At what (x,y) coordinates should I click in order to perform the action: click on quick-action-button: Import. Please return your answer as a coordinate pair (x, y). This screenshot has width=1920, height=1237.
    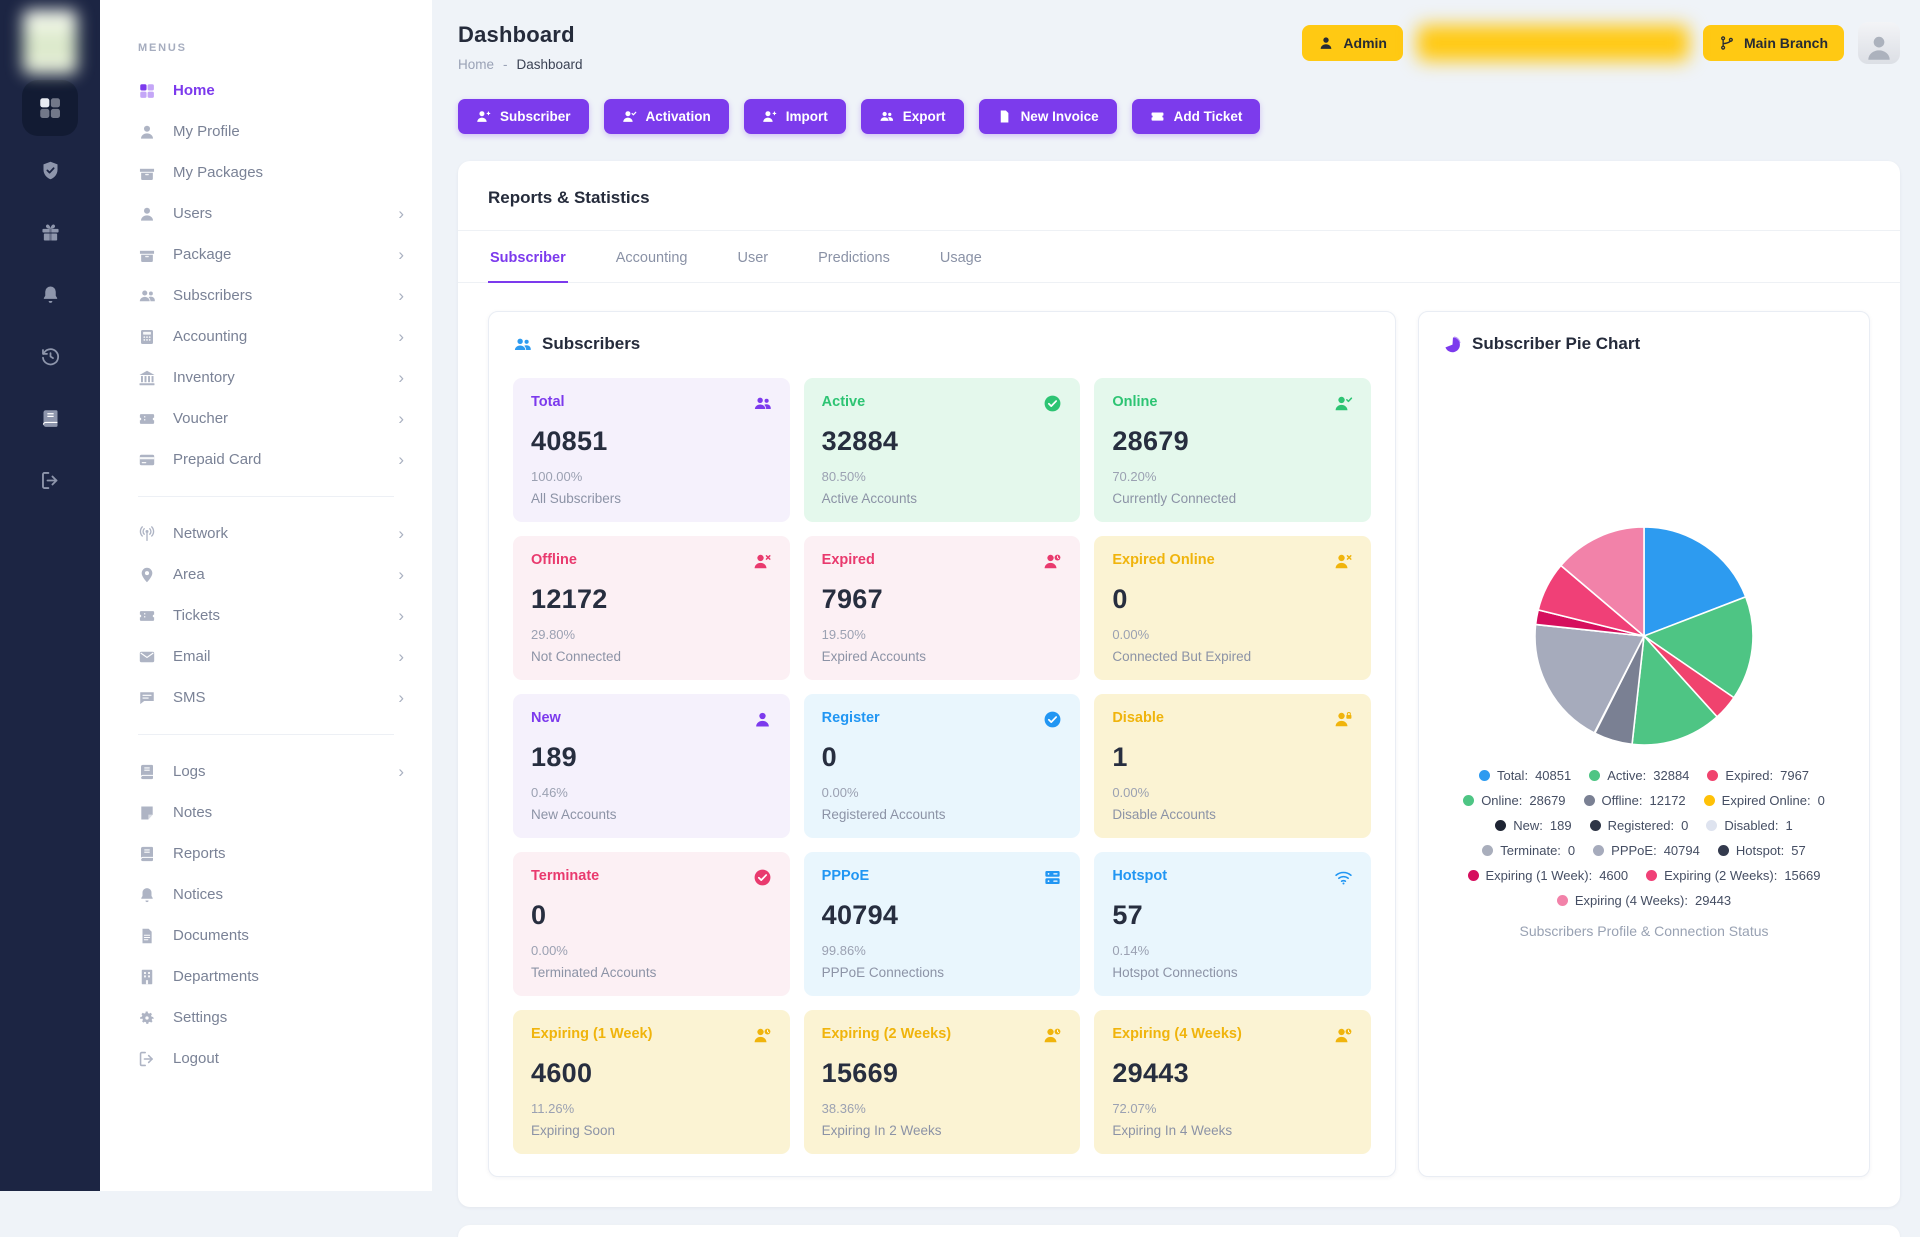
    Looking at the image, I should click on (794, 116).